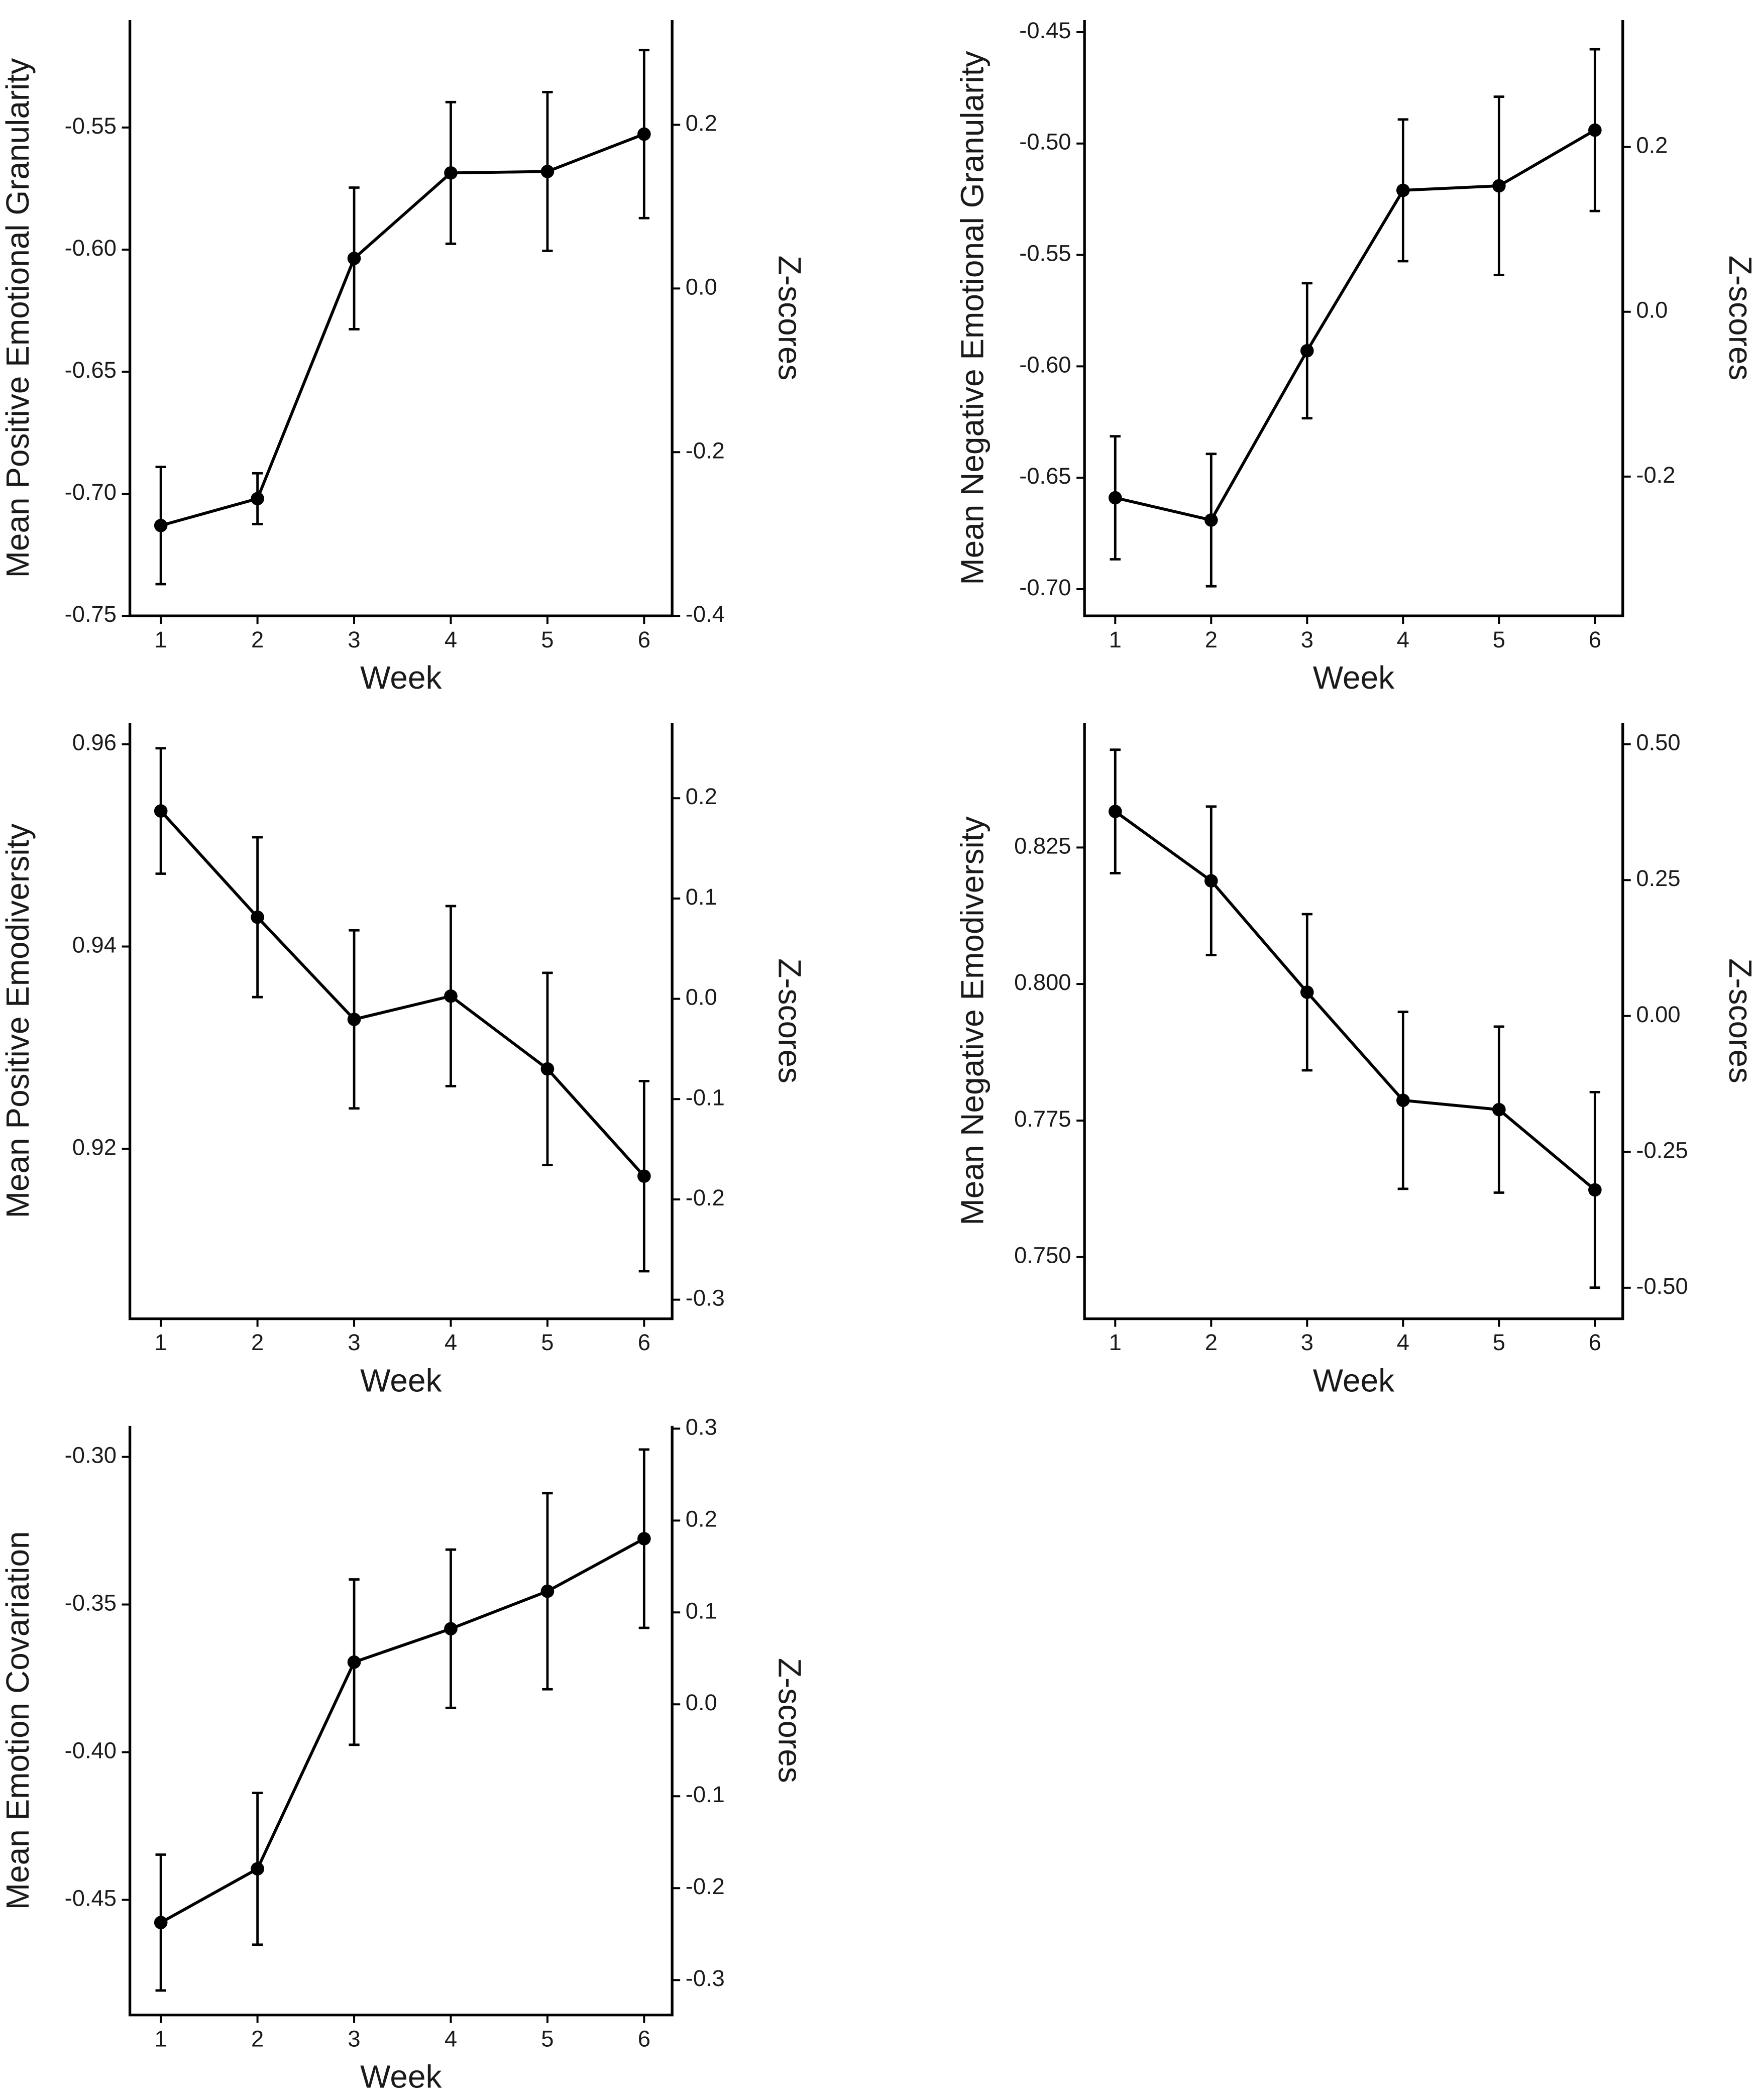 The width and height of the screenshot is (1758, 2100). Describe the element at coordinates (95, 742) in the screenshot. I see `y-tick-label: 0.96` at that location.